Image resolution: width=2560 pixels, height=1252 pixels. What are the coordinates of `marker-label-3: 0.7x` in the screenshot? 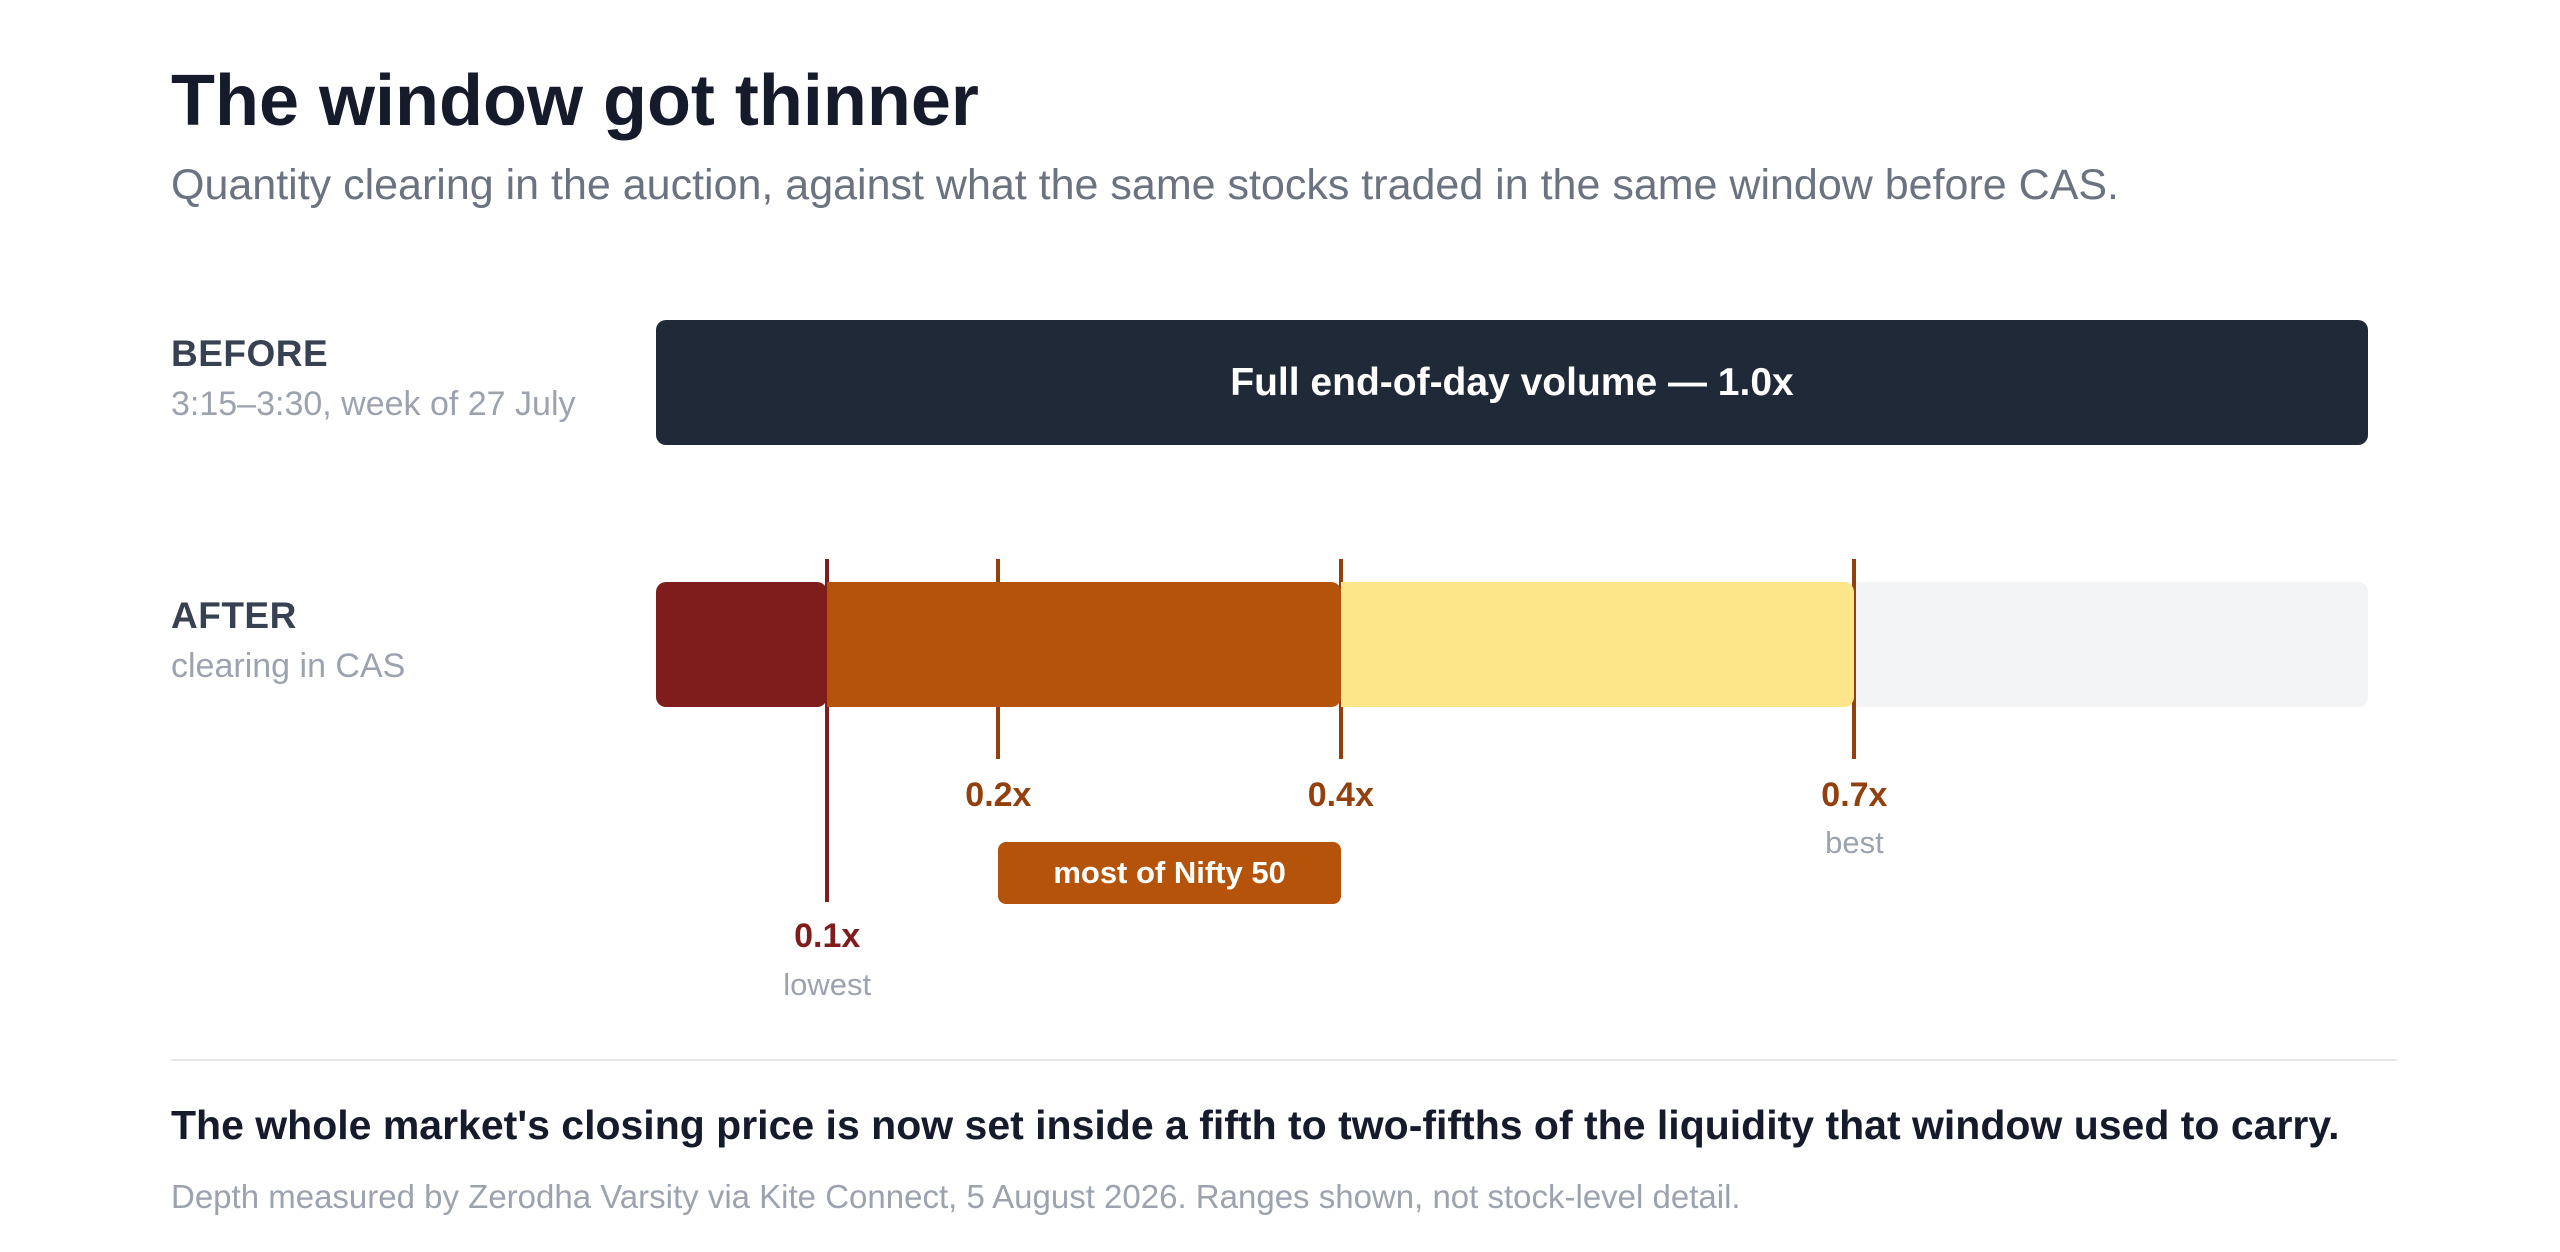 It's located at (1854, 795).